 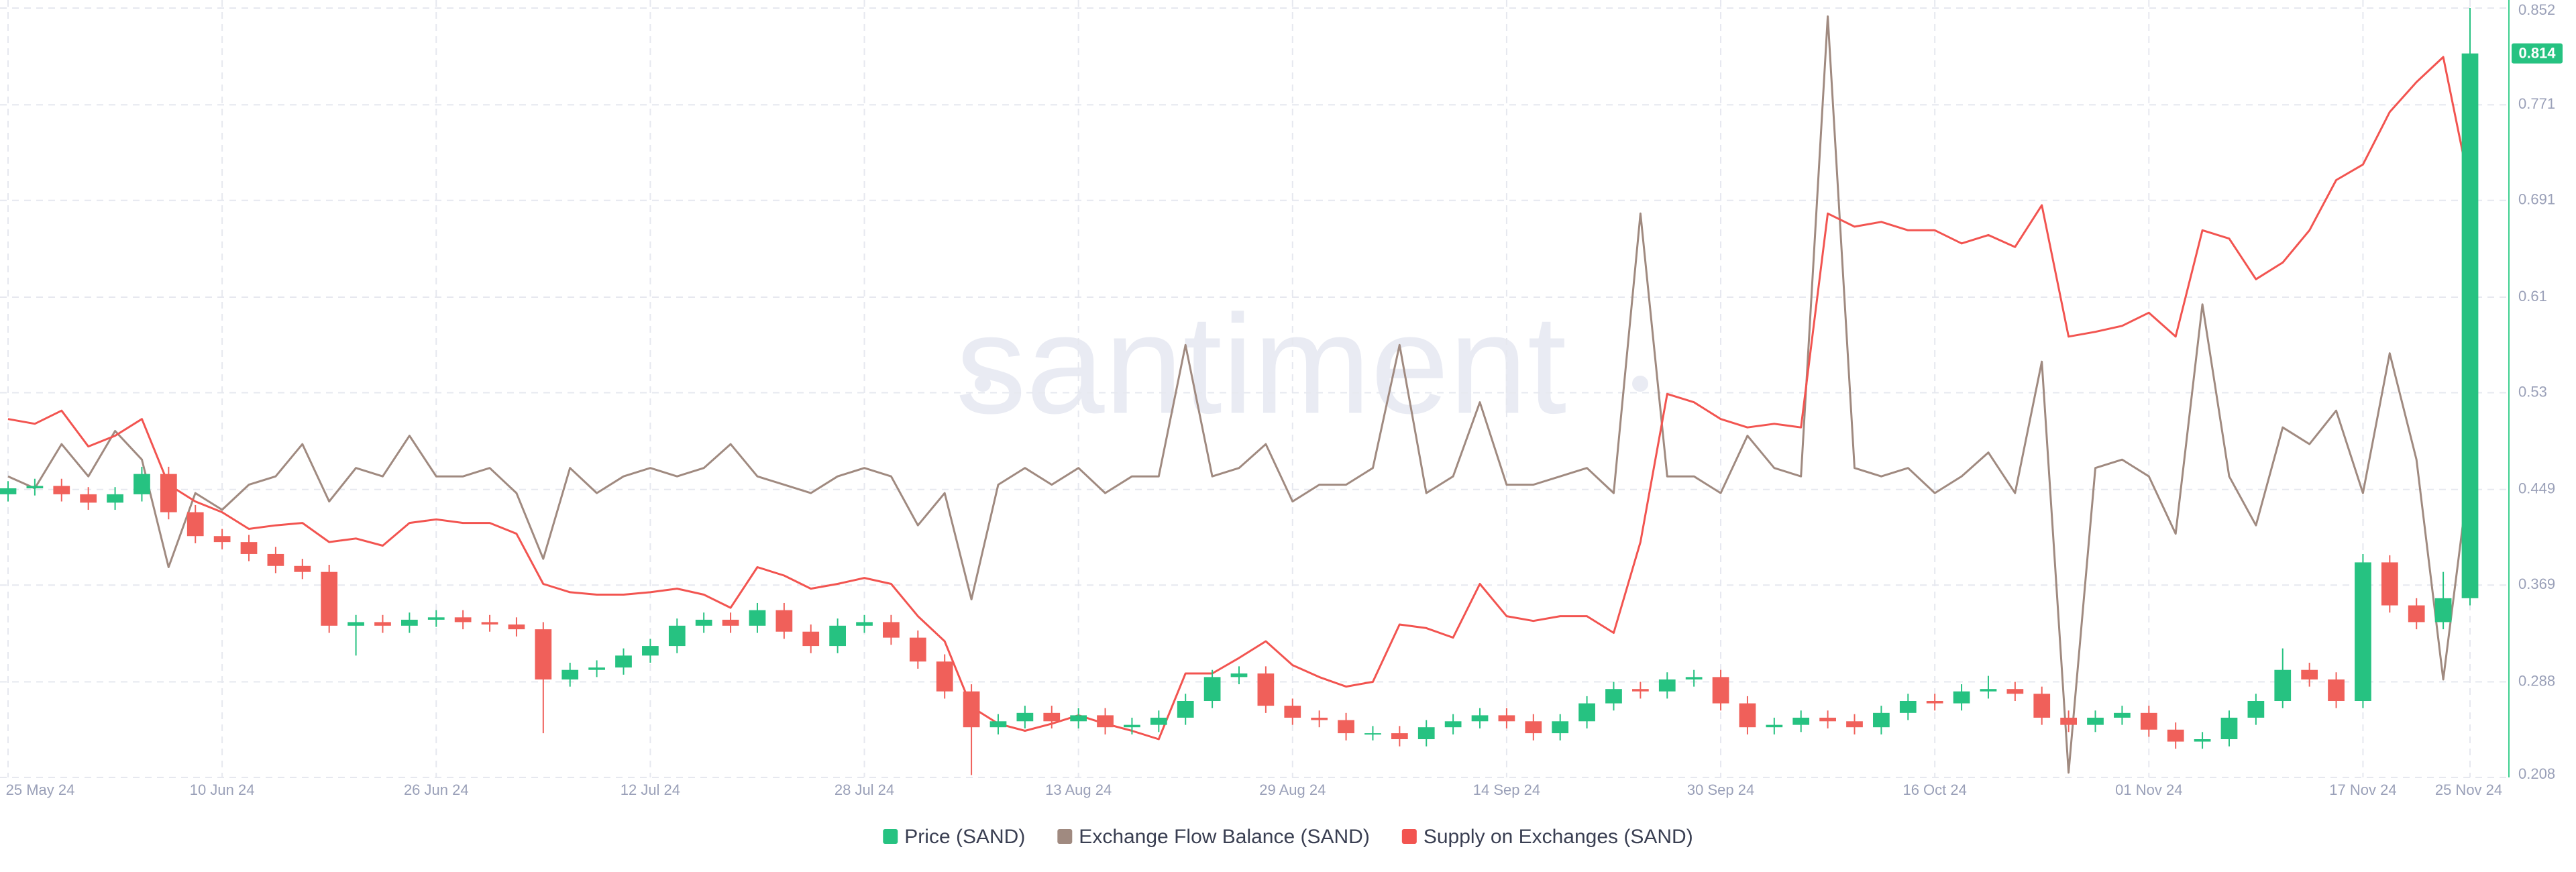 I want to click on last-price-tag, so click(x=2537, y=54).